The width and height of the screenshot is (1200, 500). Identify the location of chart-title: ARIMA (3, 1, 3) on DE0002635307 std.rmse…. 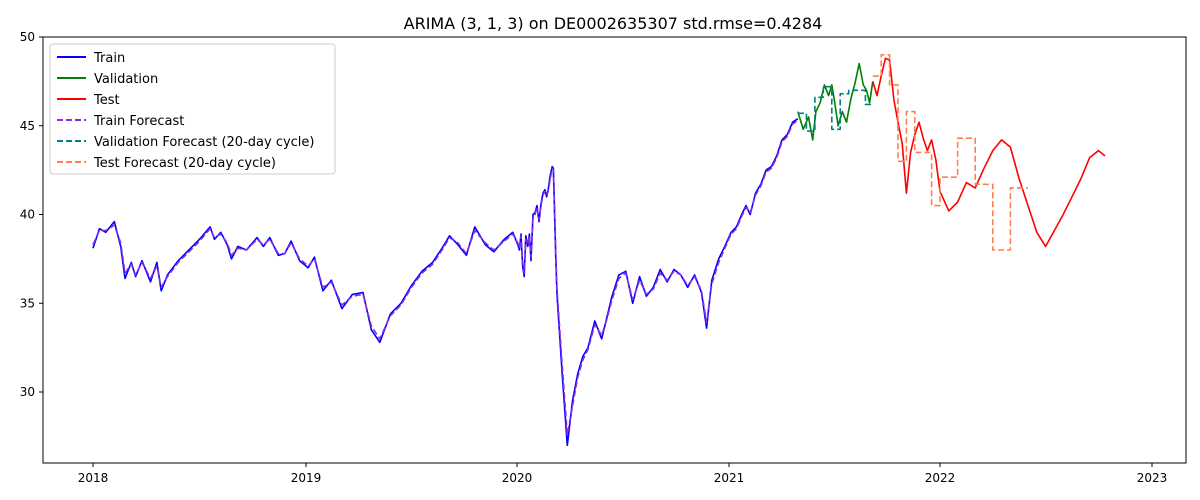
(613, 23).